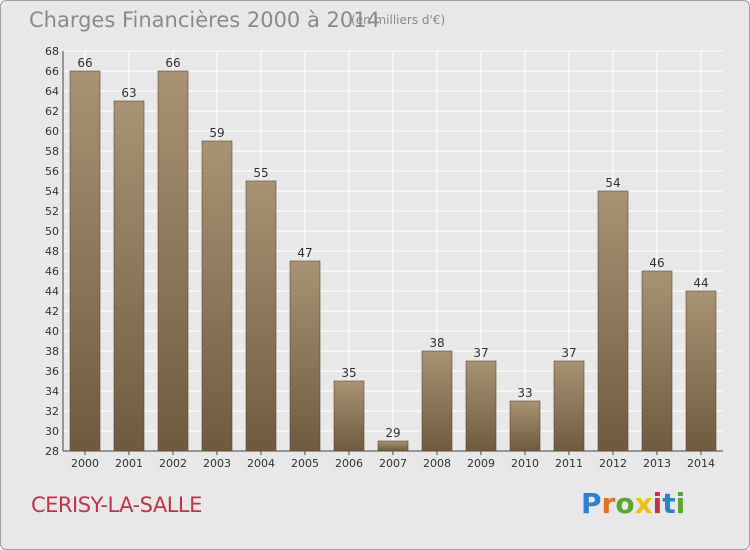 Image resolution: width=750 pixels, height=550 pixels. I want to click on y-tick-label: 56, so click(52, 171).